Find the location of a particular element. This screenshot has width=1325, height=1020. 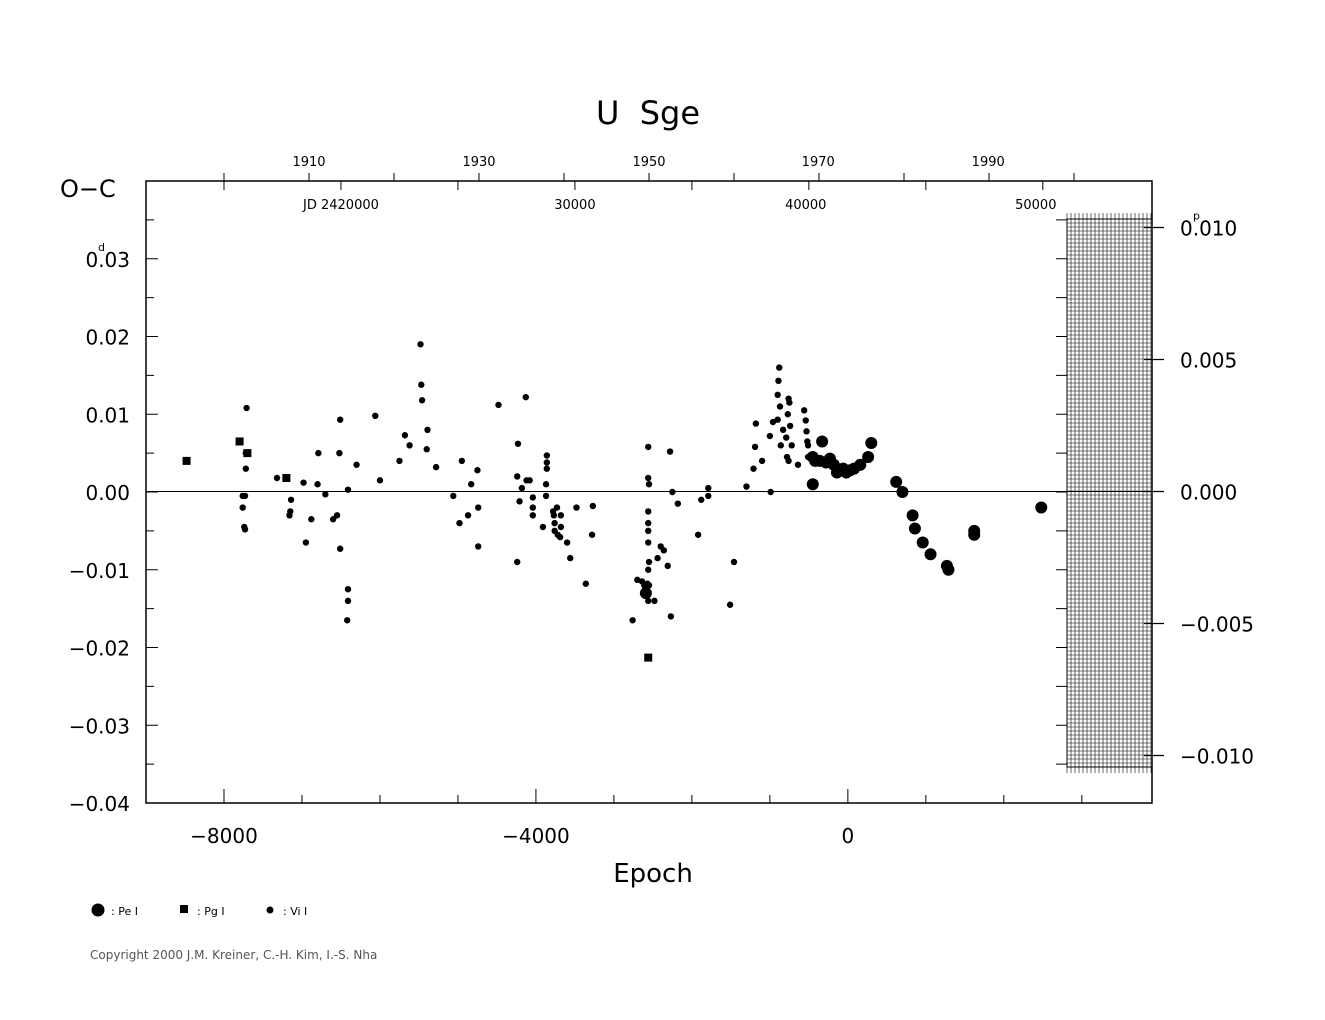

x-tick-label: −8000 is located at coordinates (224, 836).